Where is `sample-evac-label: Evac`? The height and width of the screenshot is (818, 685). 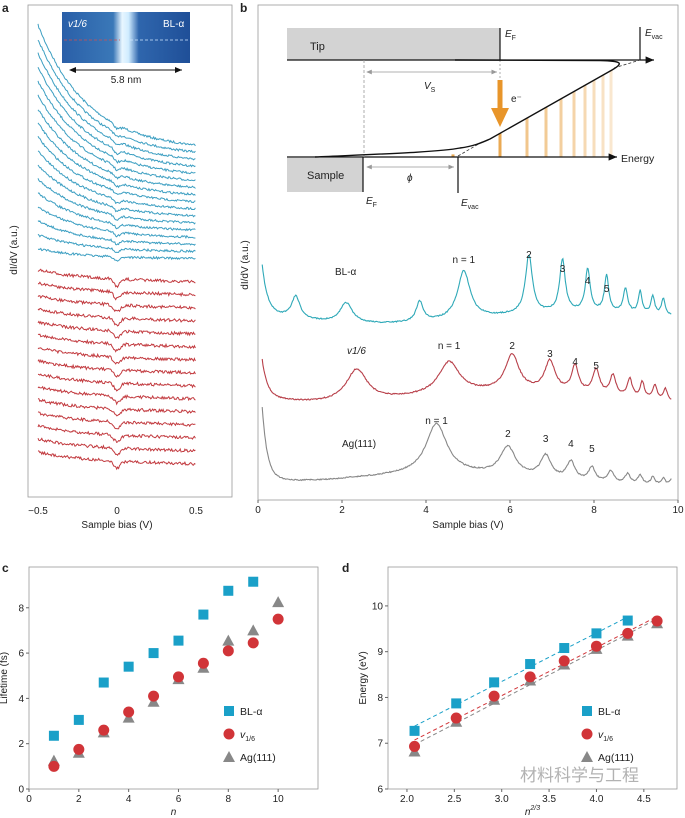
sample-evac-label: Evac is located at coordinates (470, 204).